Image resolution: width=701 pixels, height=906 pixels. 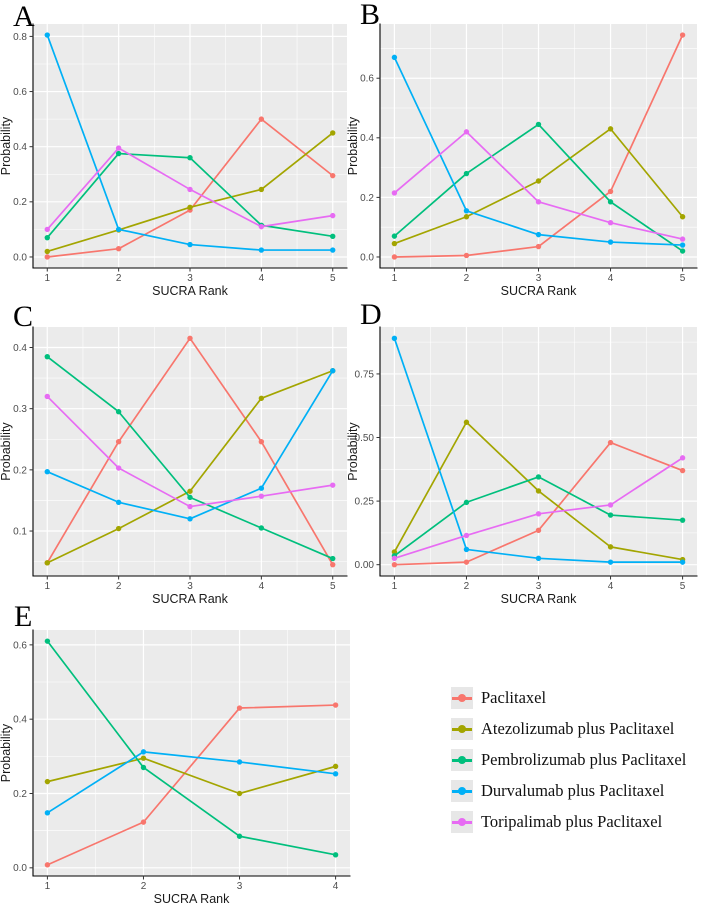 I want to click on legend-label: Toripalimab plus Paclitaxel, so click(x=572, y=821).